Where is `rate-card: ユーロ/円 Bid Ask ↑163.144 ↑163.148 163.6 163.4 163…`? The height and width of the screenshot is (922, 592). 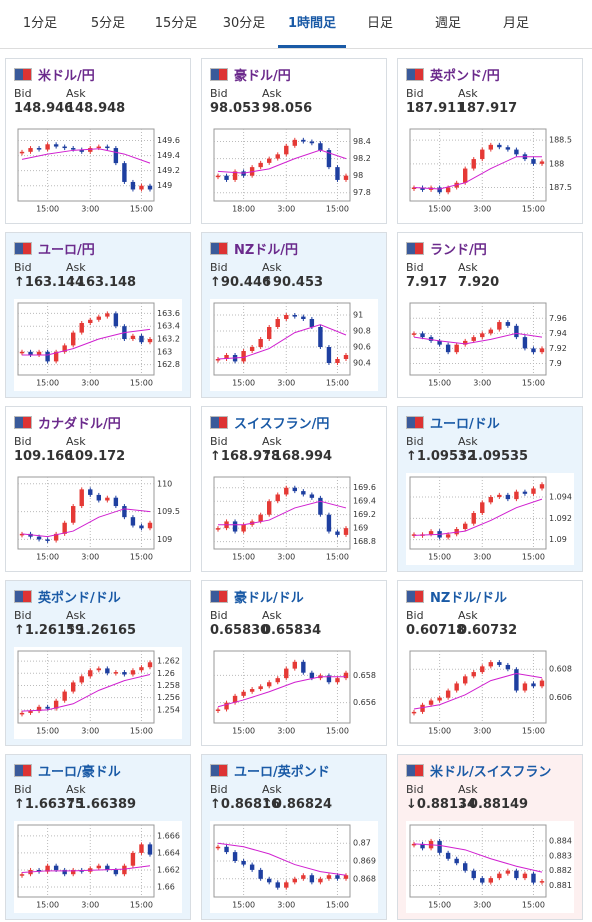 rate-card: ユーロ/円 Bid Ask ↑163.144 ↑163.148 163.6 163.4 163… is located at coordinates (98, 315).